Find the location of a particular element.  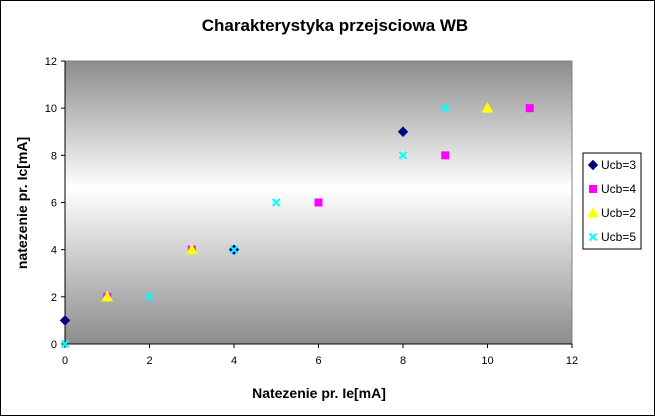

x-ticks: 0 2 4 6 8 10 12 is located at coordinates (320, 355).